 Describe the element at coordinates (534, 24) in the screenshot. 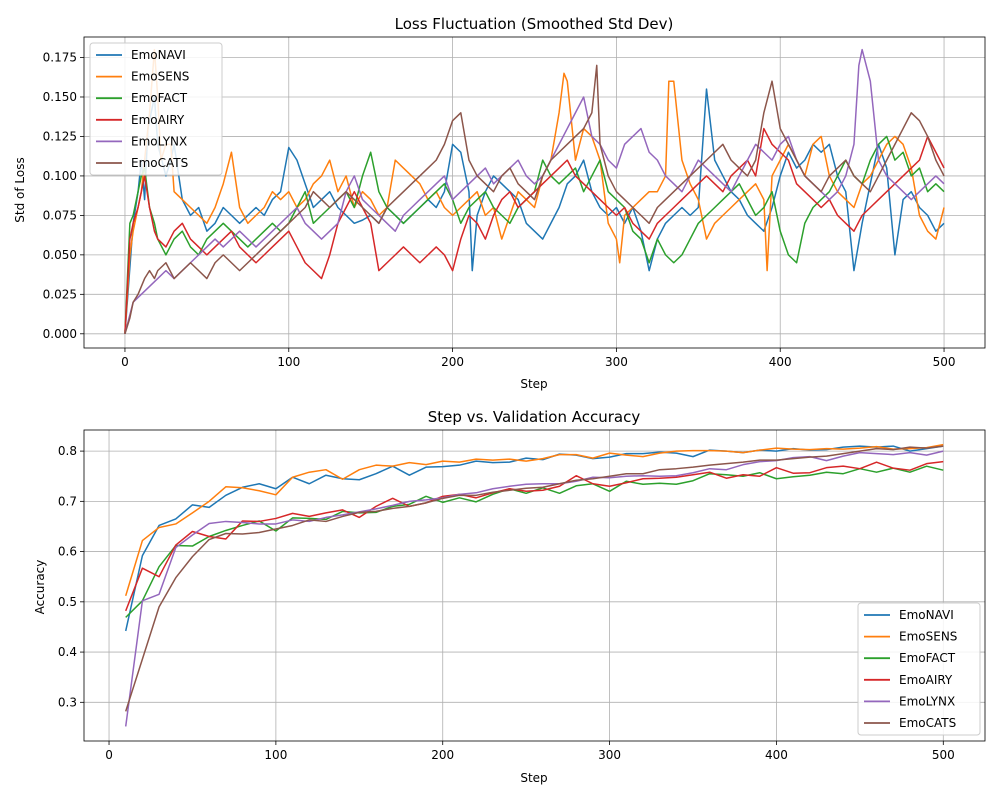

I see `chart-title: Loss Fluctuation (Smoothed Std Dev)` at that location.